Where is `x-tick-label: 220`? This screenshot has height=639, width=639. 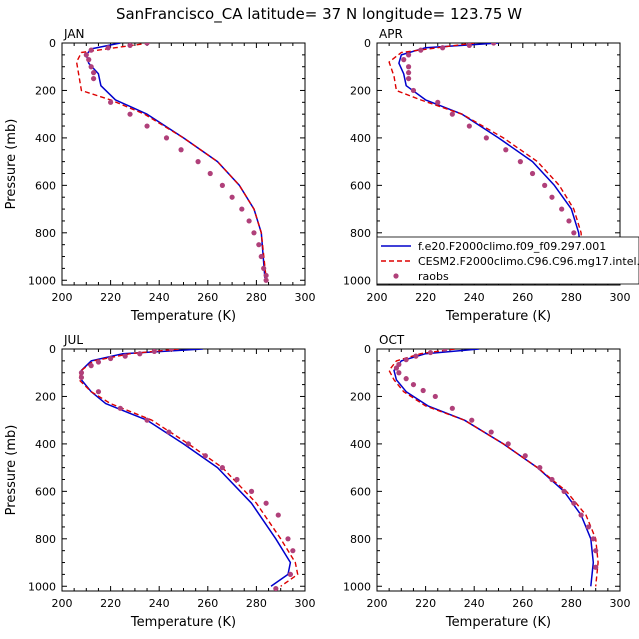
x-tick-label: 220 is located at coordinates (110, 603).